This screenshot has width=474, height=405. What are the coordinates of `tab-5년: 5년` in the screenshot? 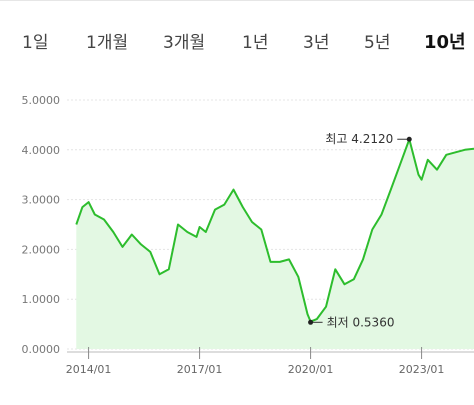 It's located at (377, 43).